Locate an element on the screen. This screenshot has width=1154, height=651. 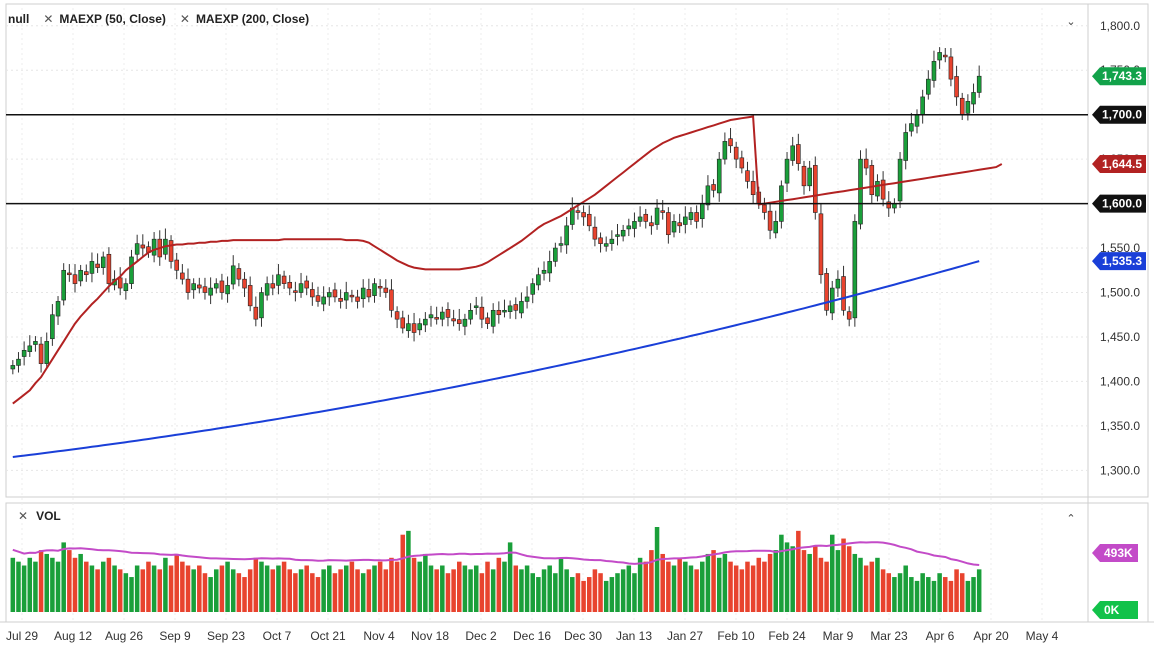
x-tick-label: Oct 7 is located at coordinates (277, 636).